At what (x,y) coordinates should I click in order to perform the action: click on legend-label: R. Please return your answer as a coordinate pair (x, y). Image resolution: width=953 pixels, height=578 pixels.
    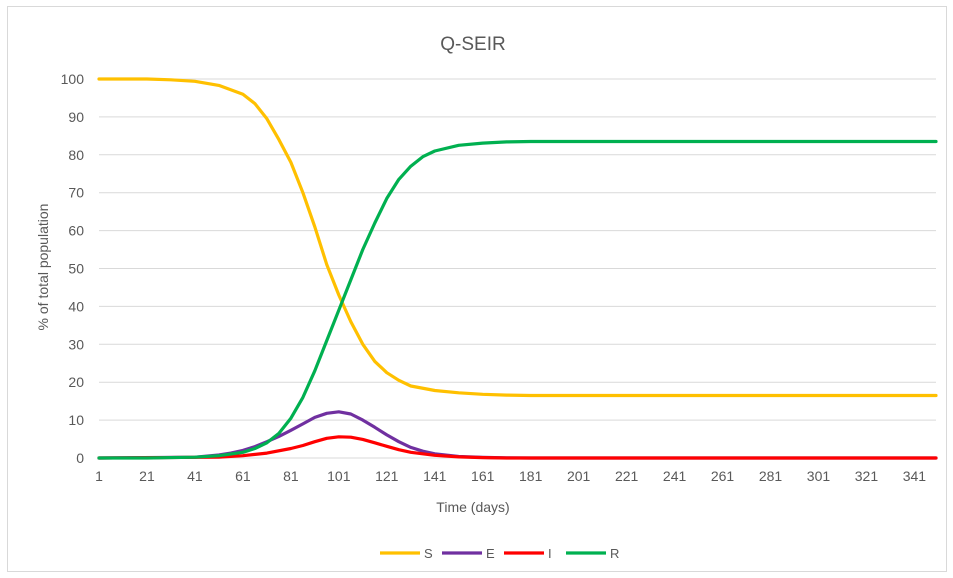
    Looking at the image, I should click on (614, 553).